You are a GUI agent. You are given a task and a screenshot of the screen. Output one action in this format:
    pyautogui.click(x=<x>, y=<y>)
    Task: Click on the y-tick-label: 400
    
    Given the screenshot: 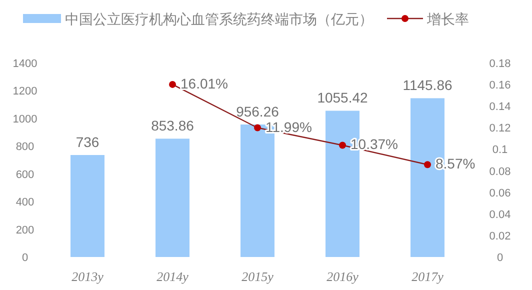 What is the action you would take?
    pyautogui.click(x=25, y=202)
    